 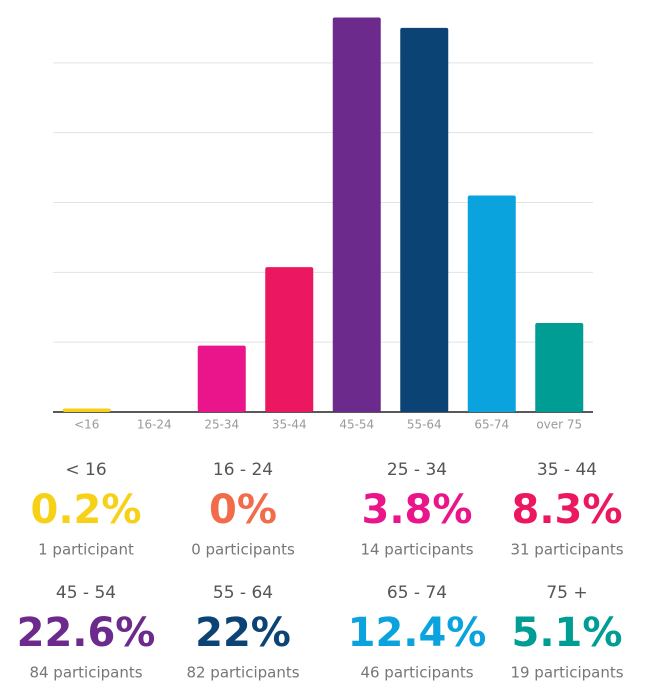 What do you see at coordinates (417, 510) in the screenshot?
I see `stat-percent: 3.8%` at bounding box center [417, 510].